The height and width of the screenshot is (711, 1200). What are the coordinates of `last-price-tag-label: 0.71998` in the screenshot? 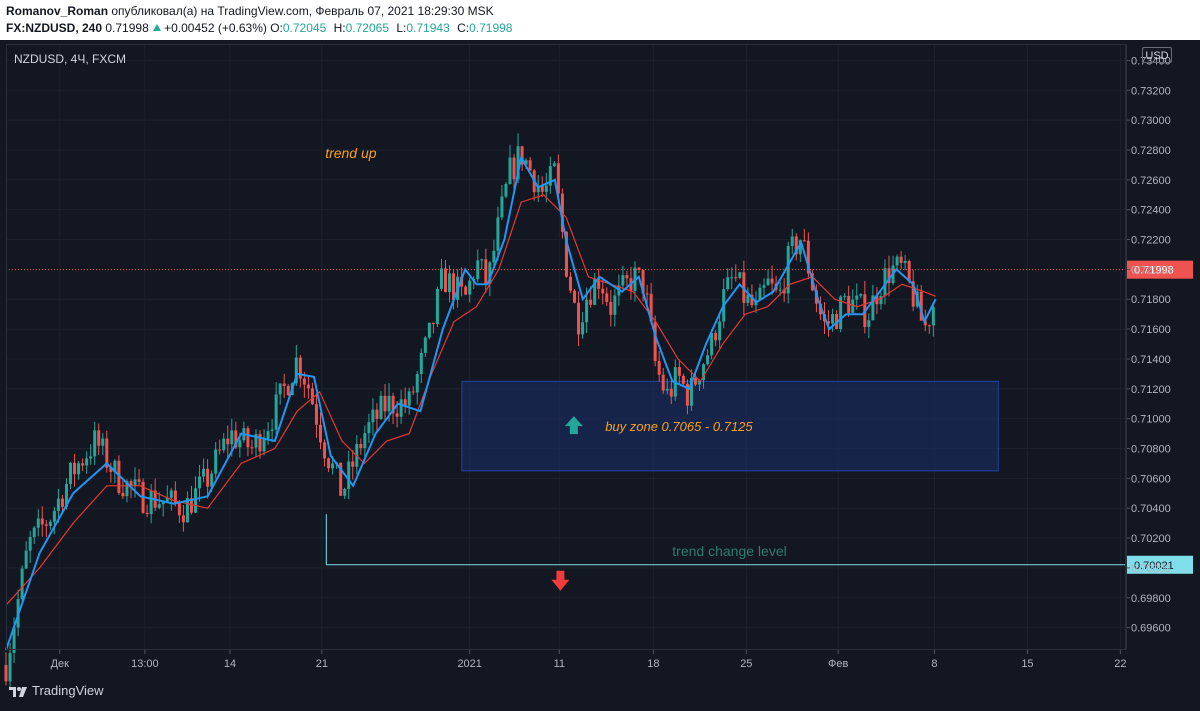 It's located at (1154, 271).